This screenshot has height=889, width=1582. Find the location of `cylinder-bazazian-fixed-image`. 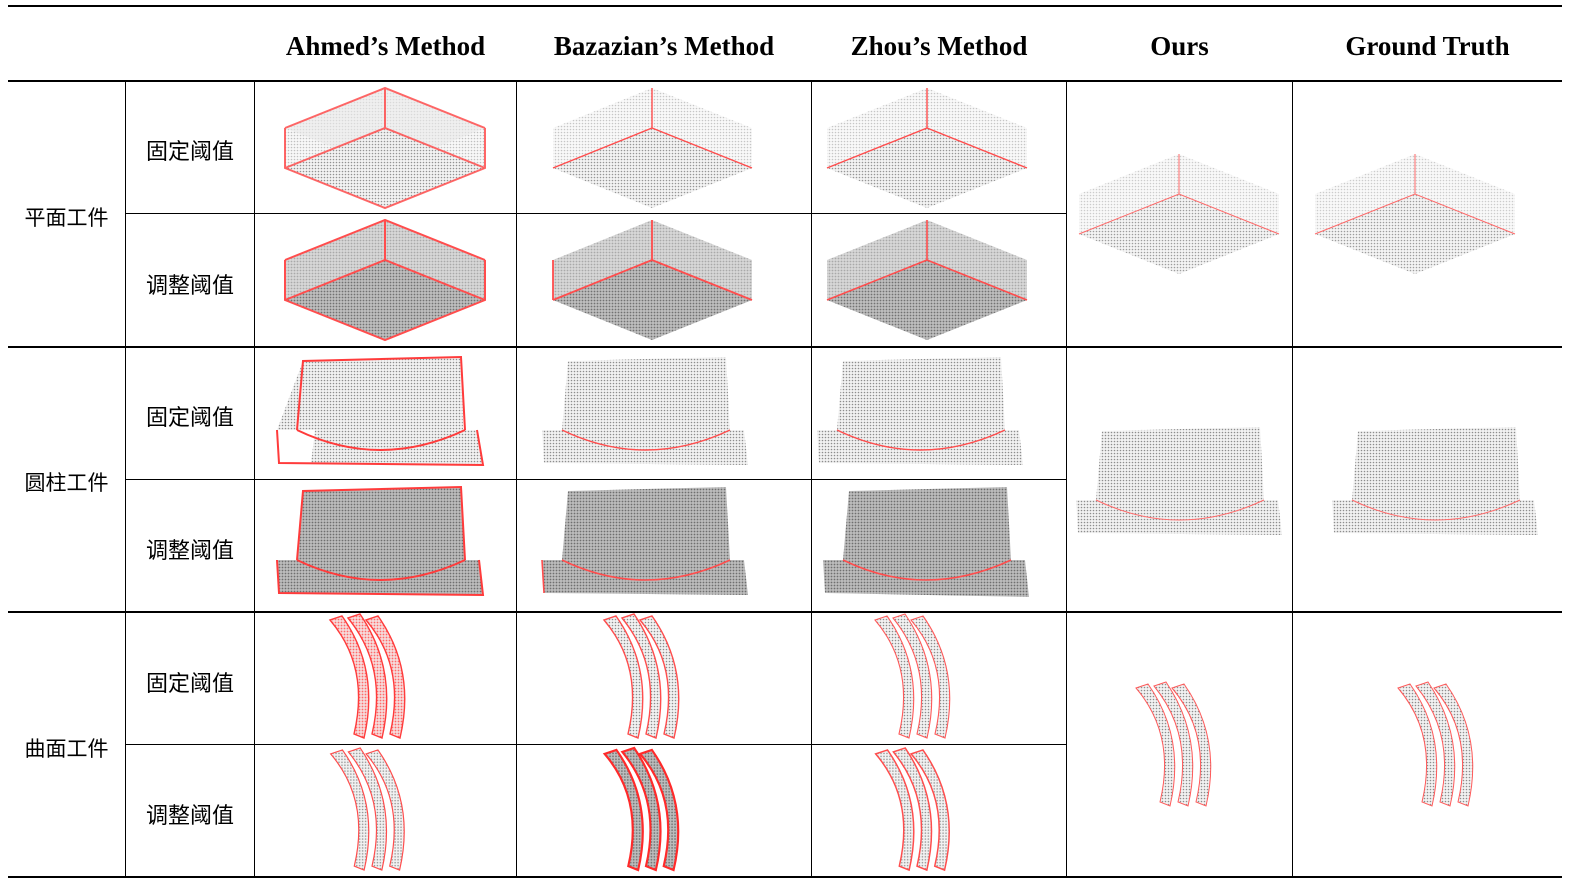

cylinder-bazazian-fixed-image is located at coordinates (646, 412).